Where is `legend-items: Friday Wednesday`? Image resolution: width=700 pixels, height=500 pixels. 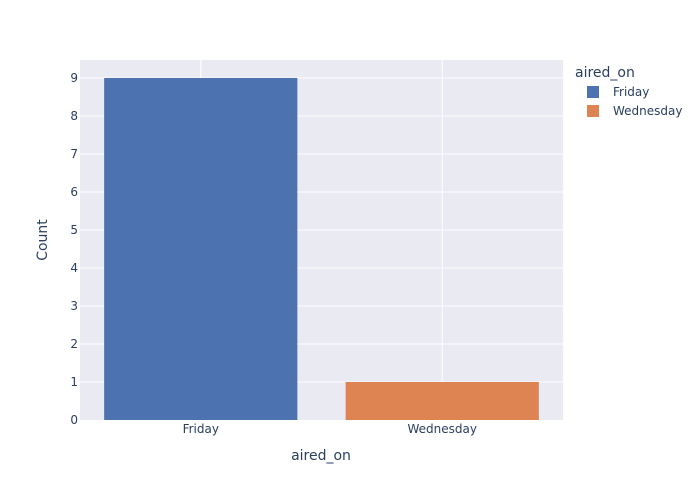 legend-items: Friday Wednesday is located at coordinates (634, 101).